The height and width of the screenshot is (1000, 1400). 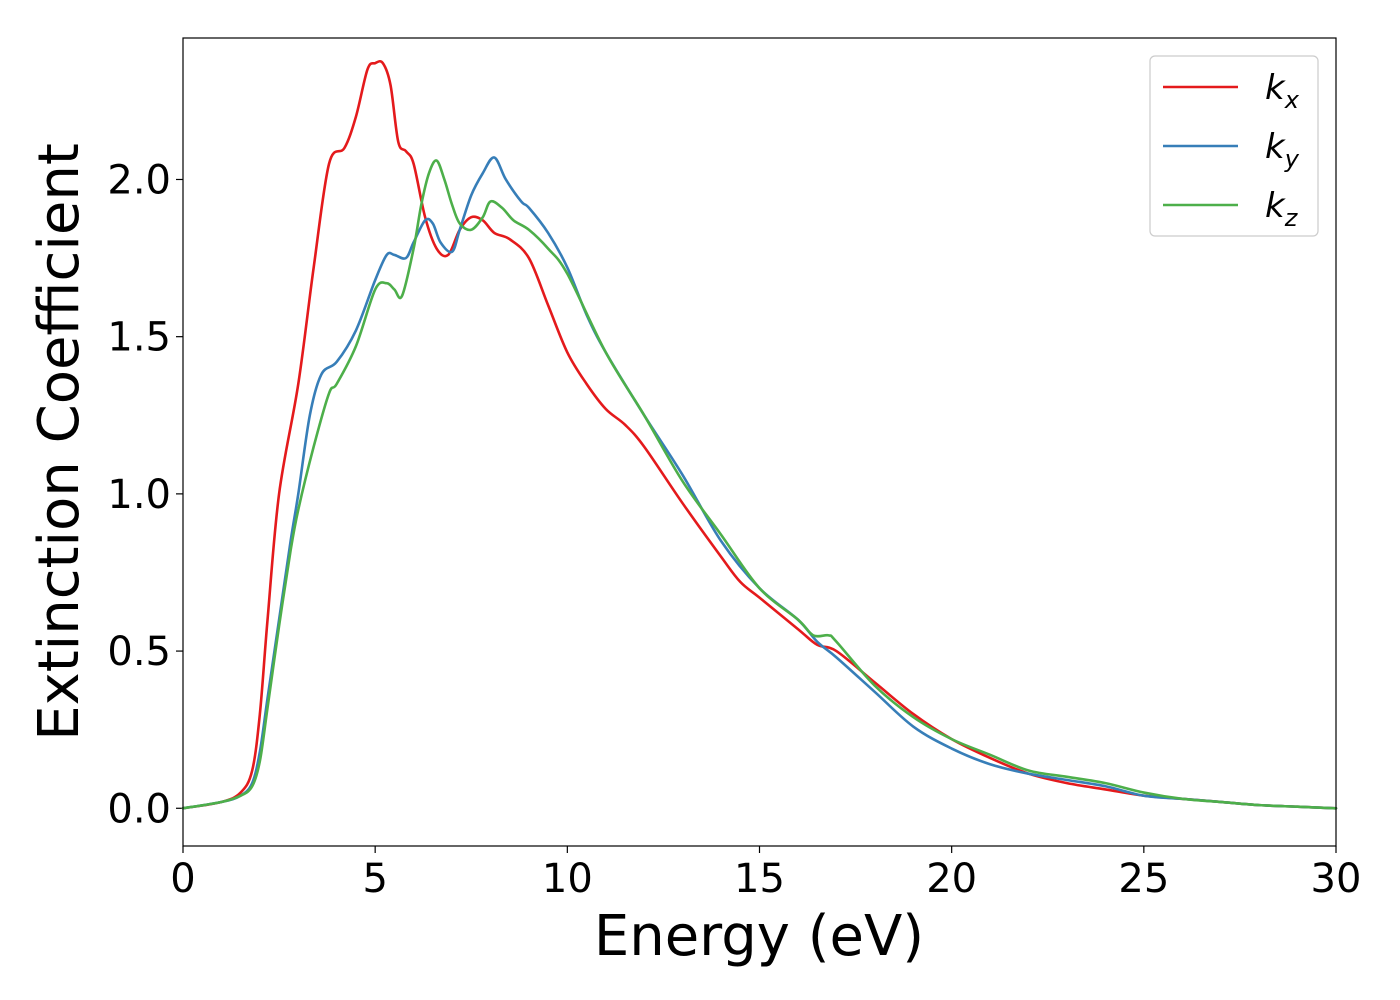 I want to click on y-tick-label: 0.5, so click(x=139, y=652).